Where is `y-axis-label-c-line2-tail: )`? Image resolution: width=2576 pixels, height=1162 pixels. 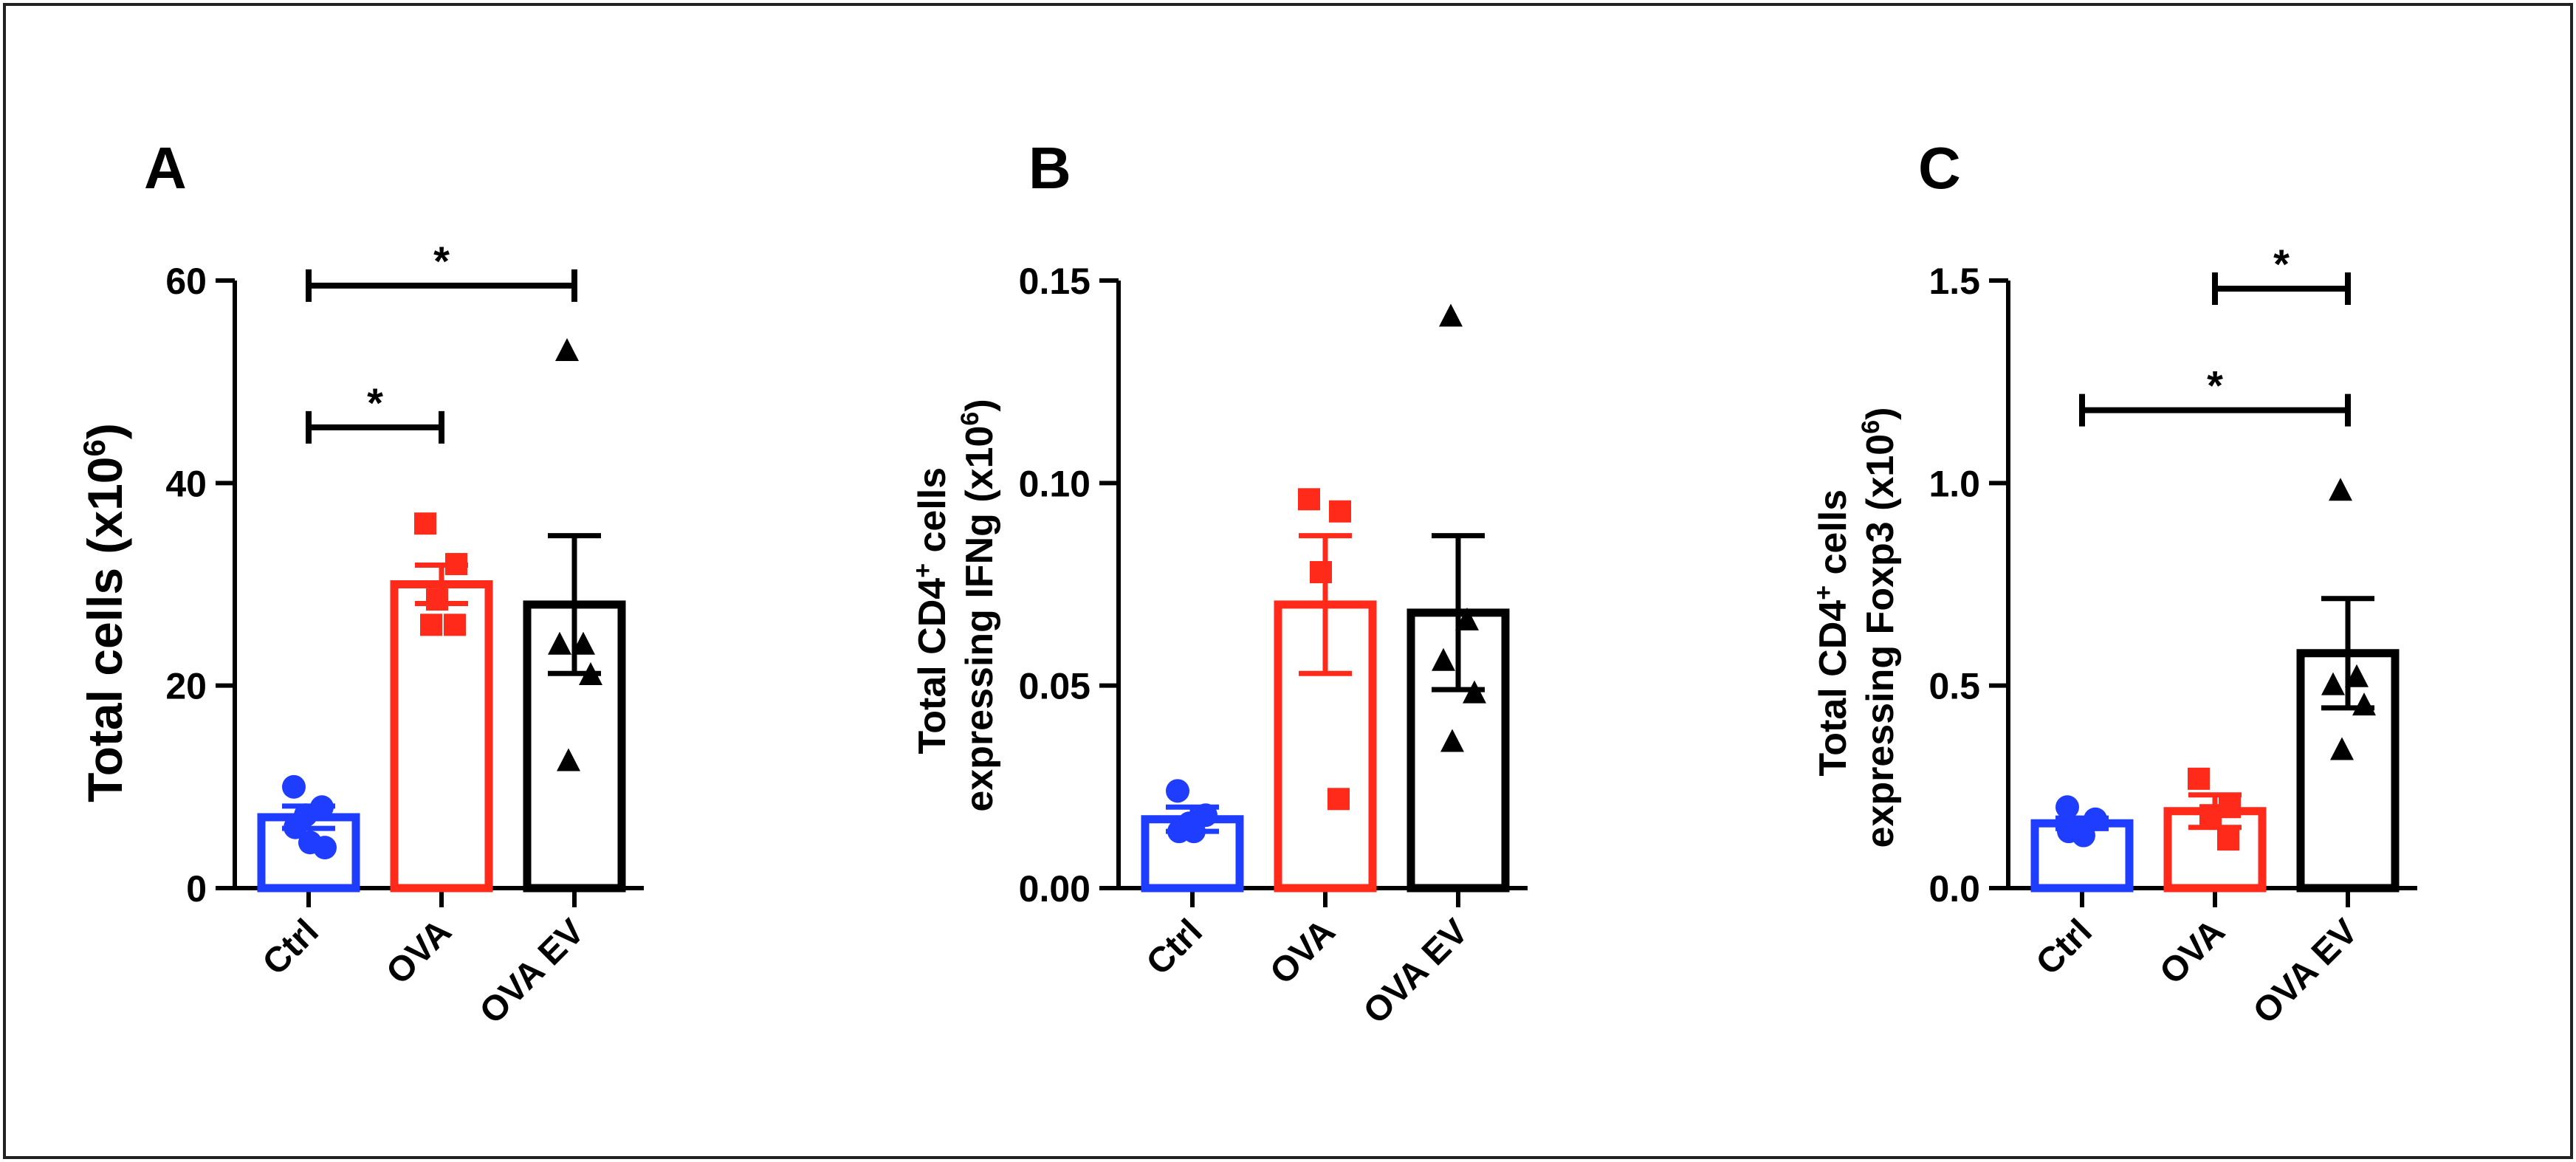
y-axis-label-c-line2-tail: ) is located at coordinates (1880, 414).